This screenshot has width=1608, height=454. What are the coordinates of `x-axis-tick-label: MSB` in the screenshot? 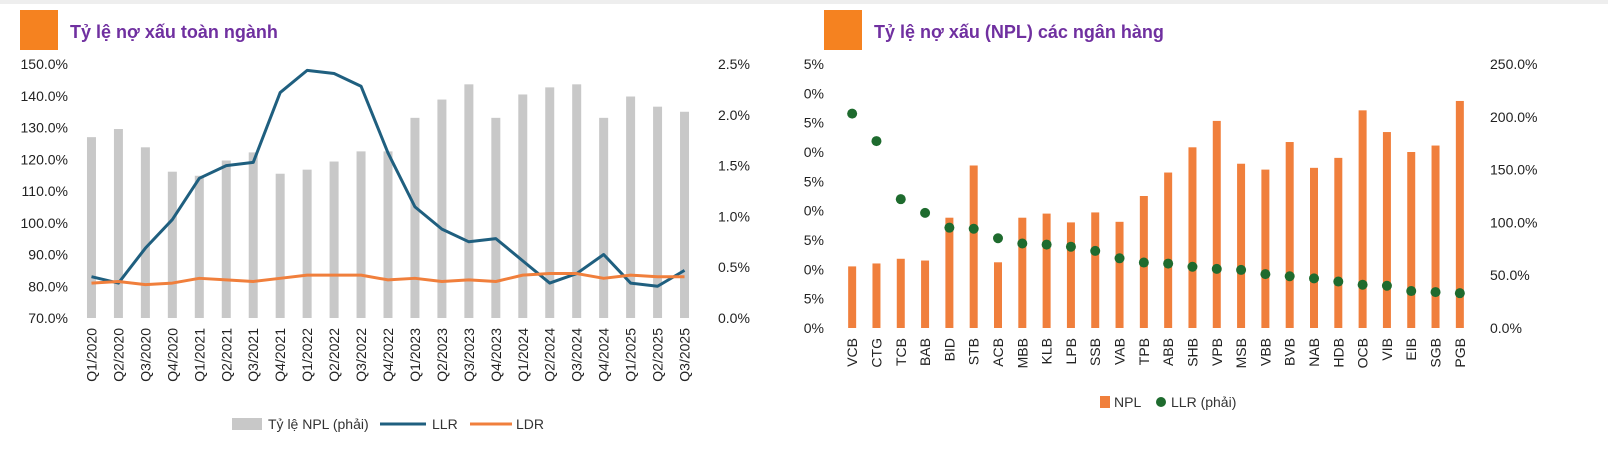 It's located at (1241, 353).